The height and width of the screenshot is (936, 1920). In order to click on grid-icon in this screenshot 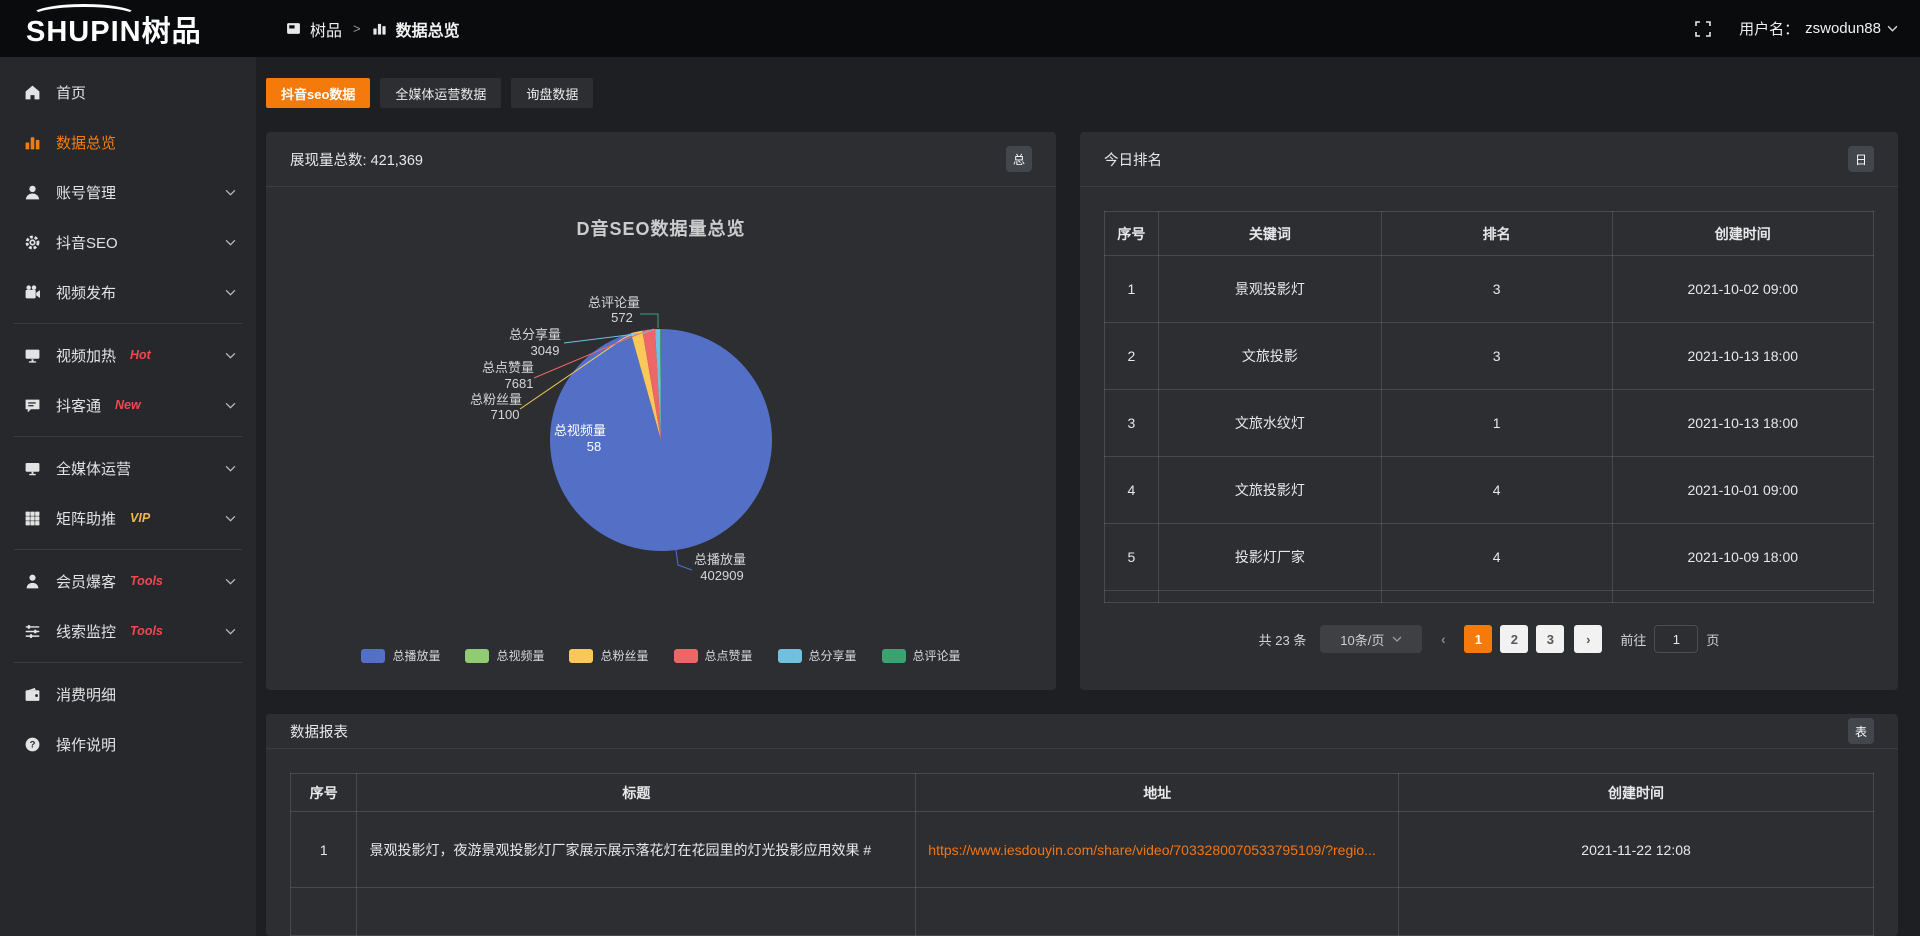, I will do `click(33, 518)`.